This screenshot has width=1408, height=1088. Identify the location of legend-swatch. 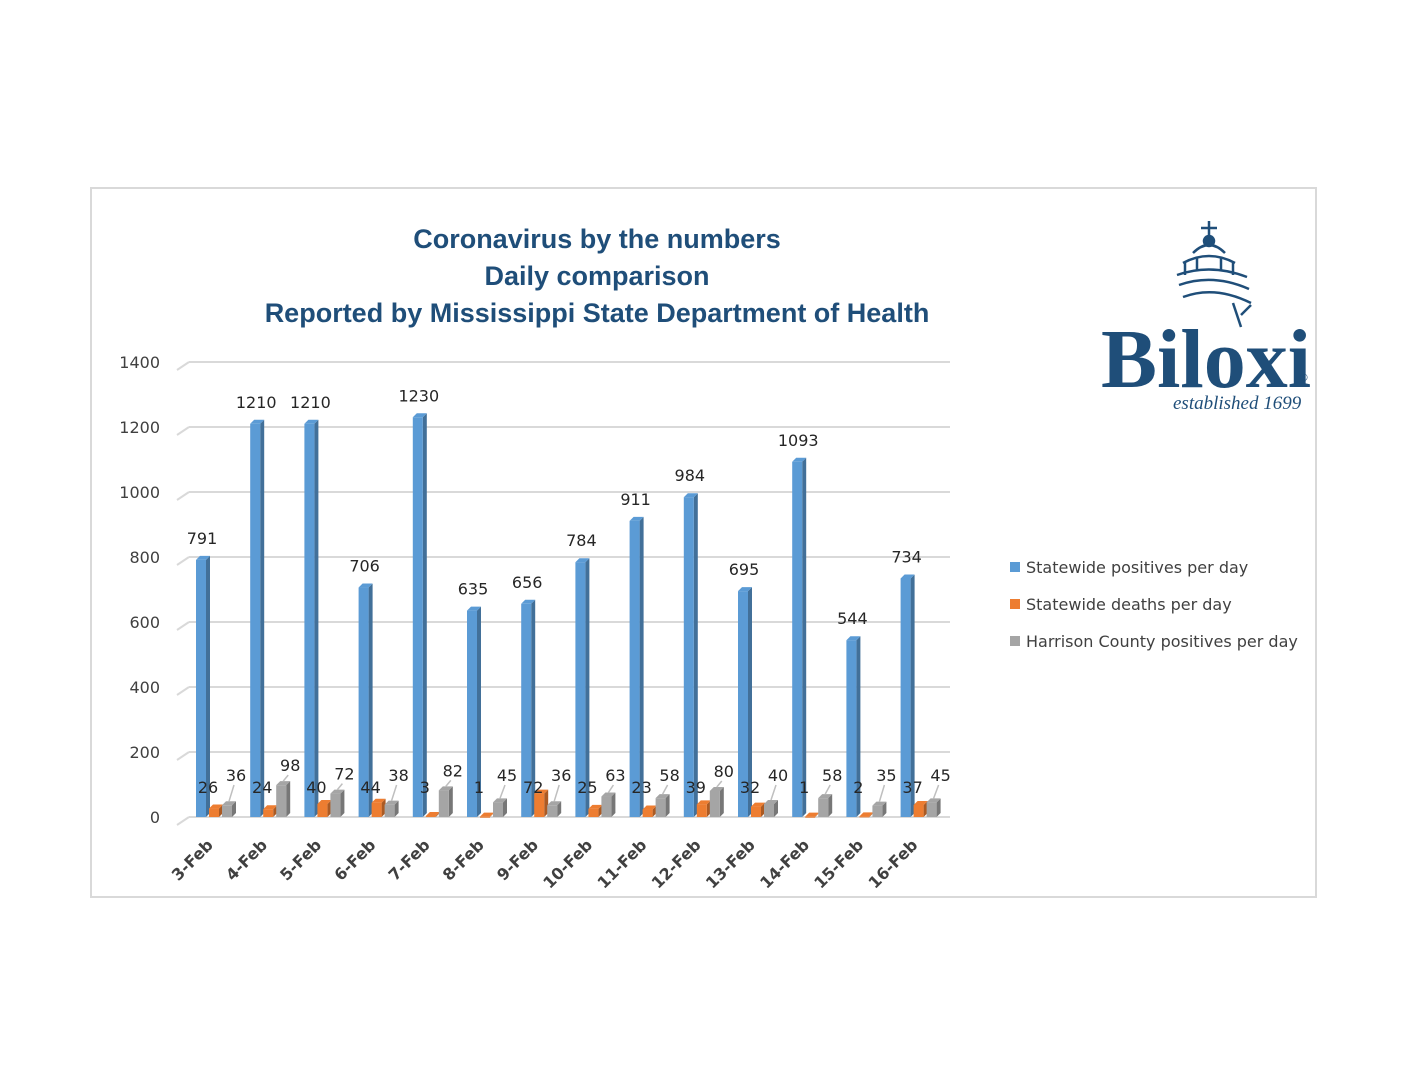
(1015, 641).